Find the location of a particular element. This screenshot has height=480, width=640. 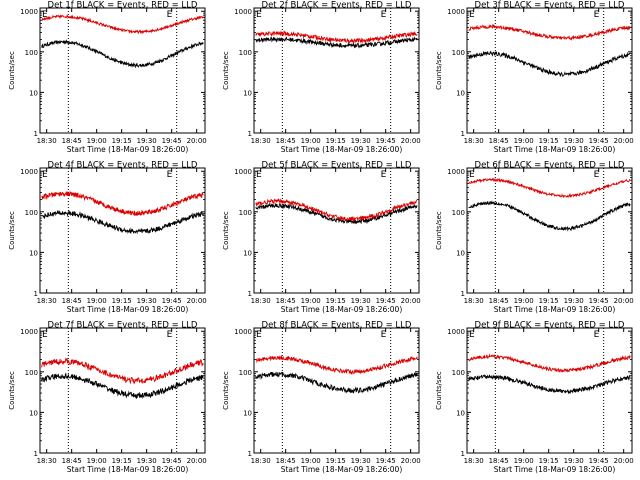

panel-title: Det 1f BLACK = Events, RED = LLD is located at coordinates (123, 6).